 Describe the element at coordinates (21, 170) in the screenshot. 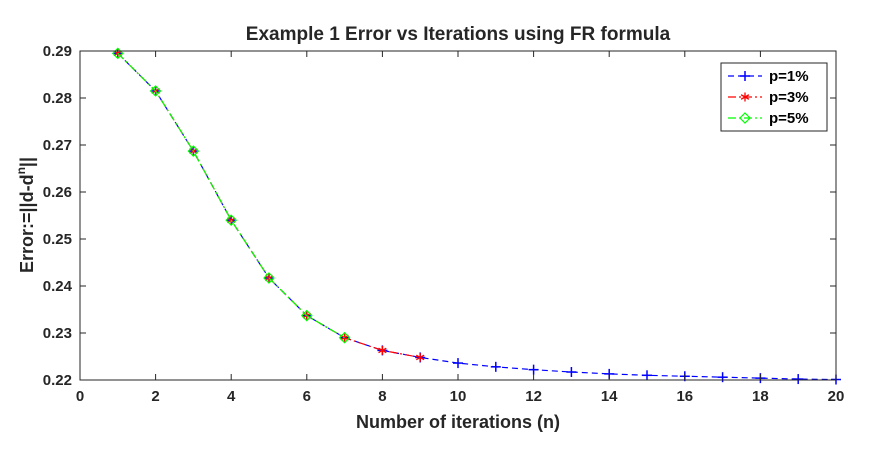

I see `y-axis-label-superscript: n` at that location.